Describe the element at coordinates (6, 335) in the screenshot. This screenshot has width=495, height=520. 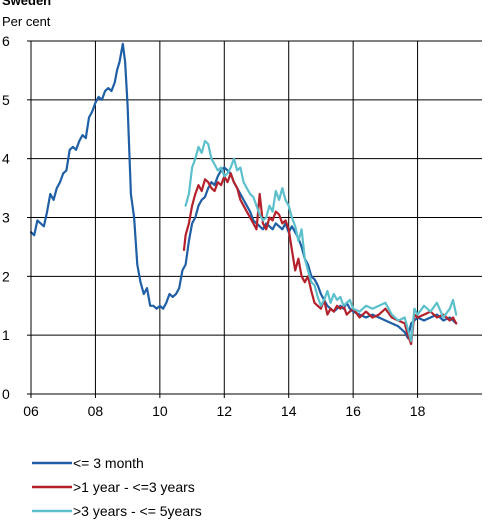
I see `y-tick-label: 1` at that location.